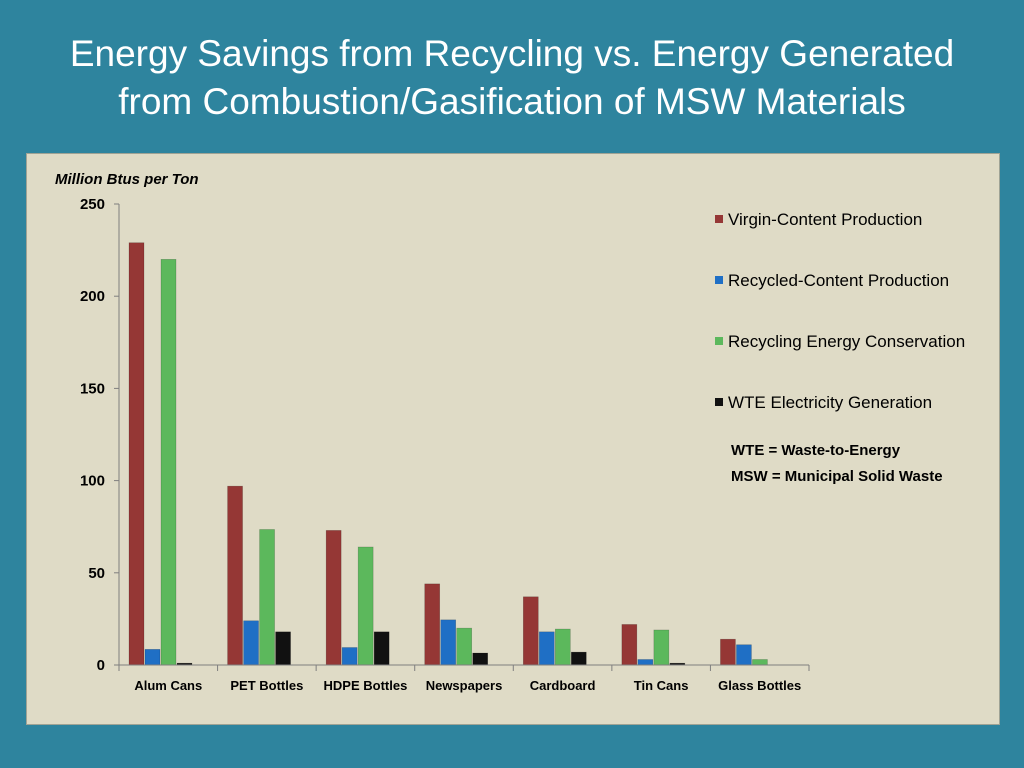 The image size is (1024, 768). What do you see at coordinates (759, 685) in the screenshot?
I see `x-category-label: Glass Bottles` at bounding box center [759, 685].